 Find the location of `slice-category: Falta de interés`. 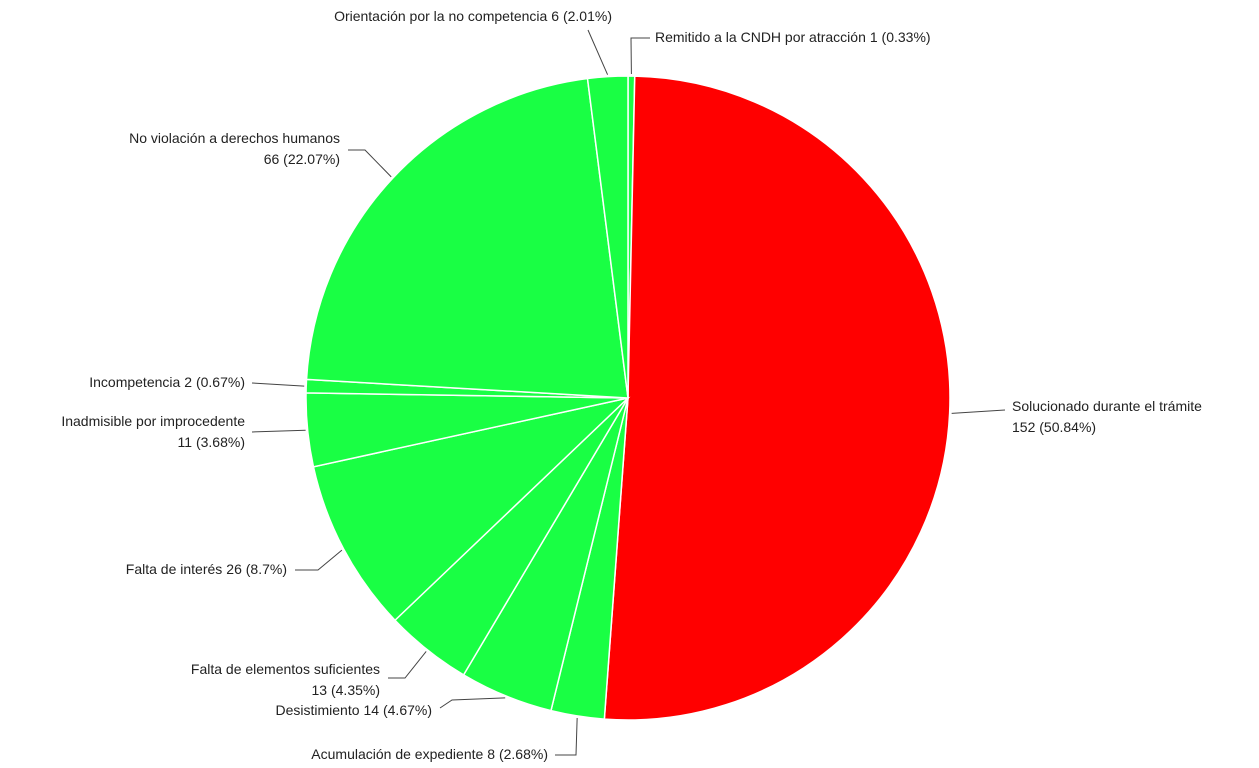

slice-category: Falta de interés is located at coordinates (174, 569).